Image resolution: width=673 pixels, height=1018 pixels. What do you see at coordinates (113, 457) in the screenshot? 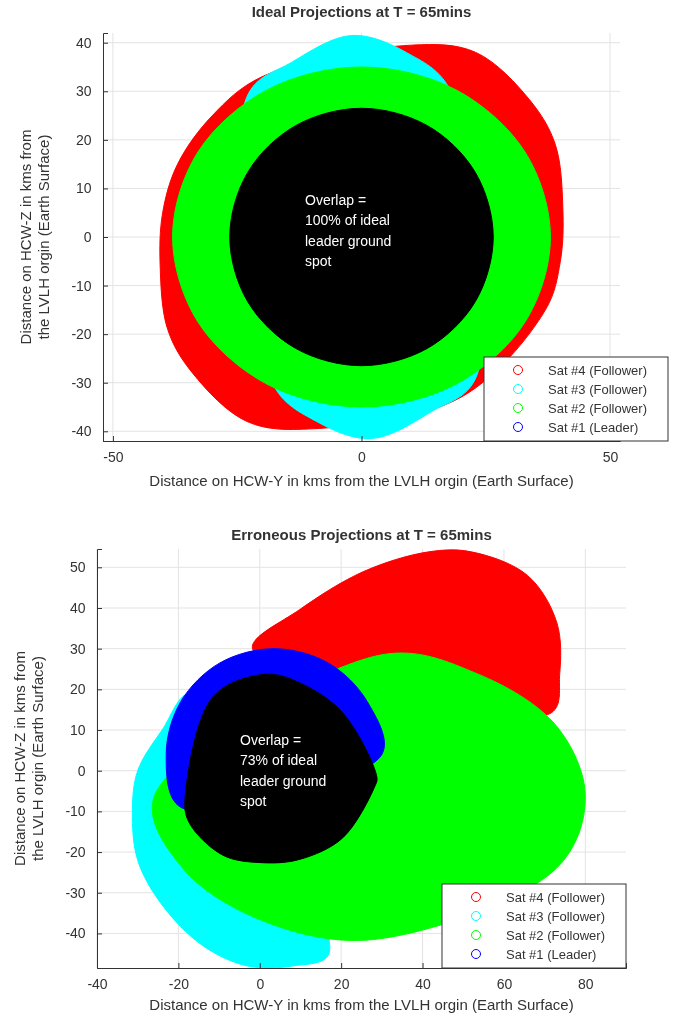
I see `x-tick-label: -50` at bounding box center [113, 457].